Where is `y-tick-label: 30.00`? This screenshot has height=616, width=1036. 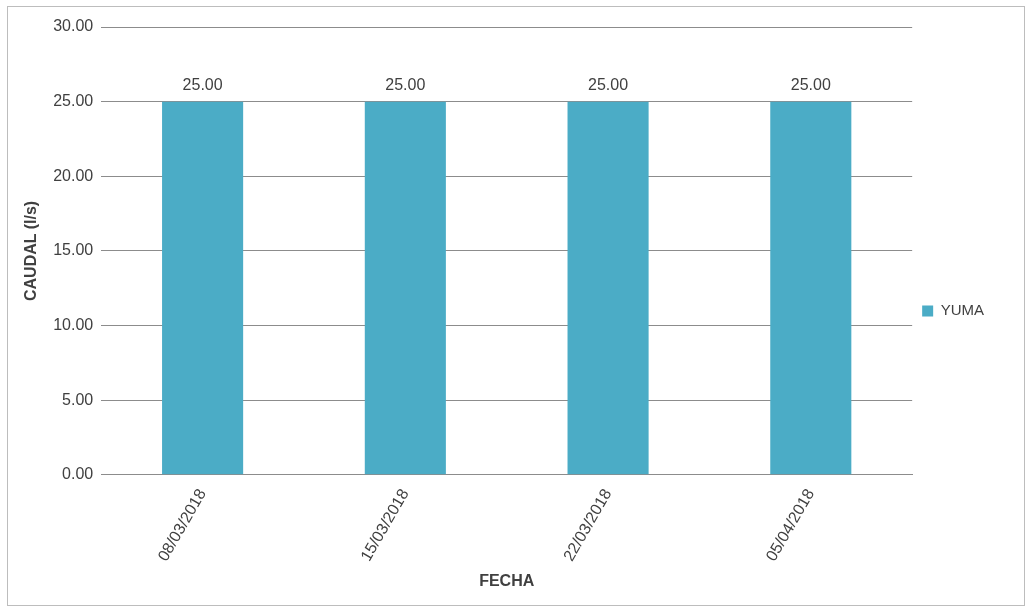
y-tick-label: 30.00 is located at coordinates (73, 26).